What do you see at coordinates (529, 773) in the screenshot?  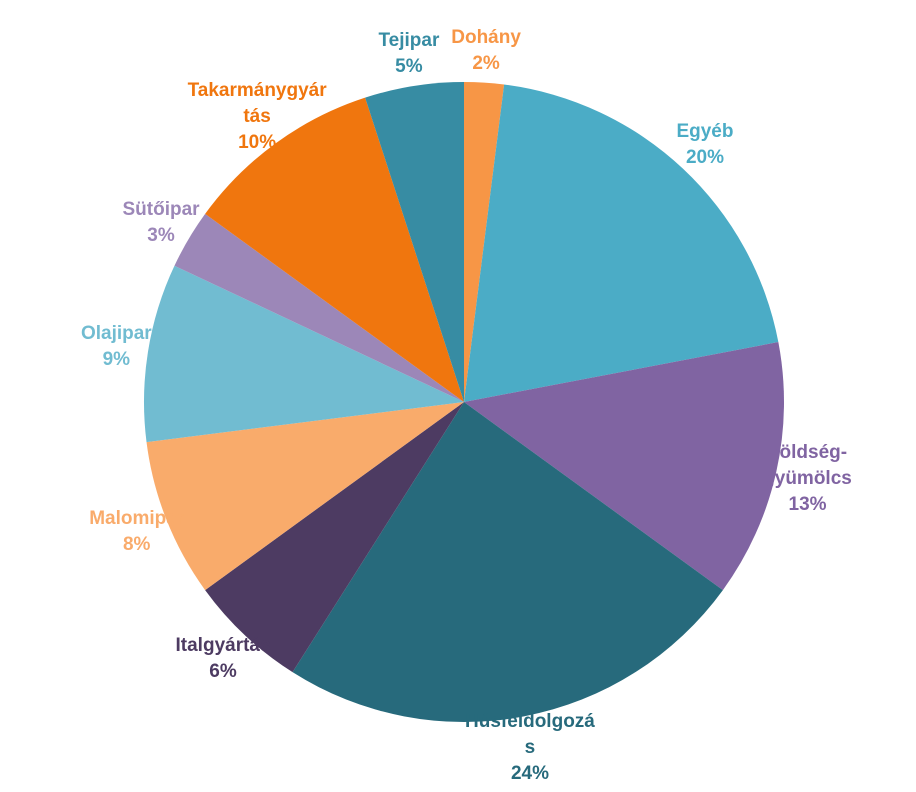 I see `value-label: 24%` at bounding box center [529, 773].